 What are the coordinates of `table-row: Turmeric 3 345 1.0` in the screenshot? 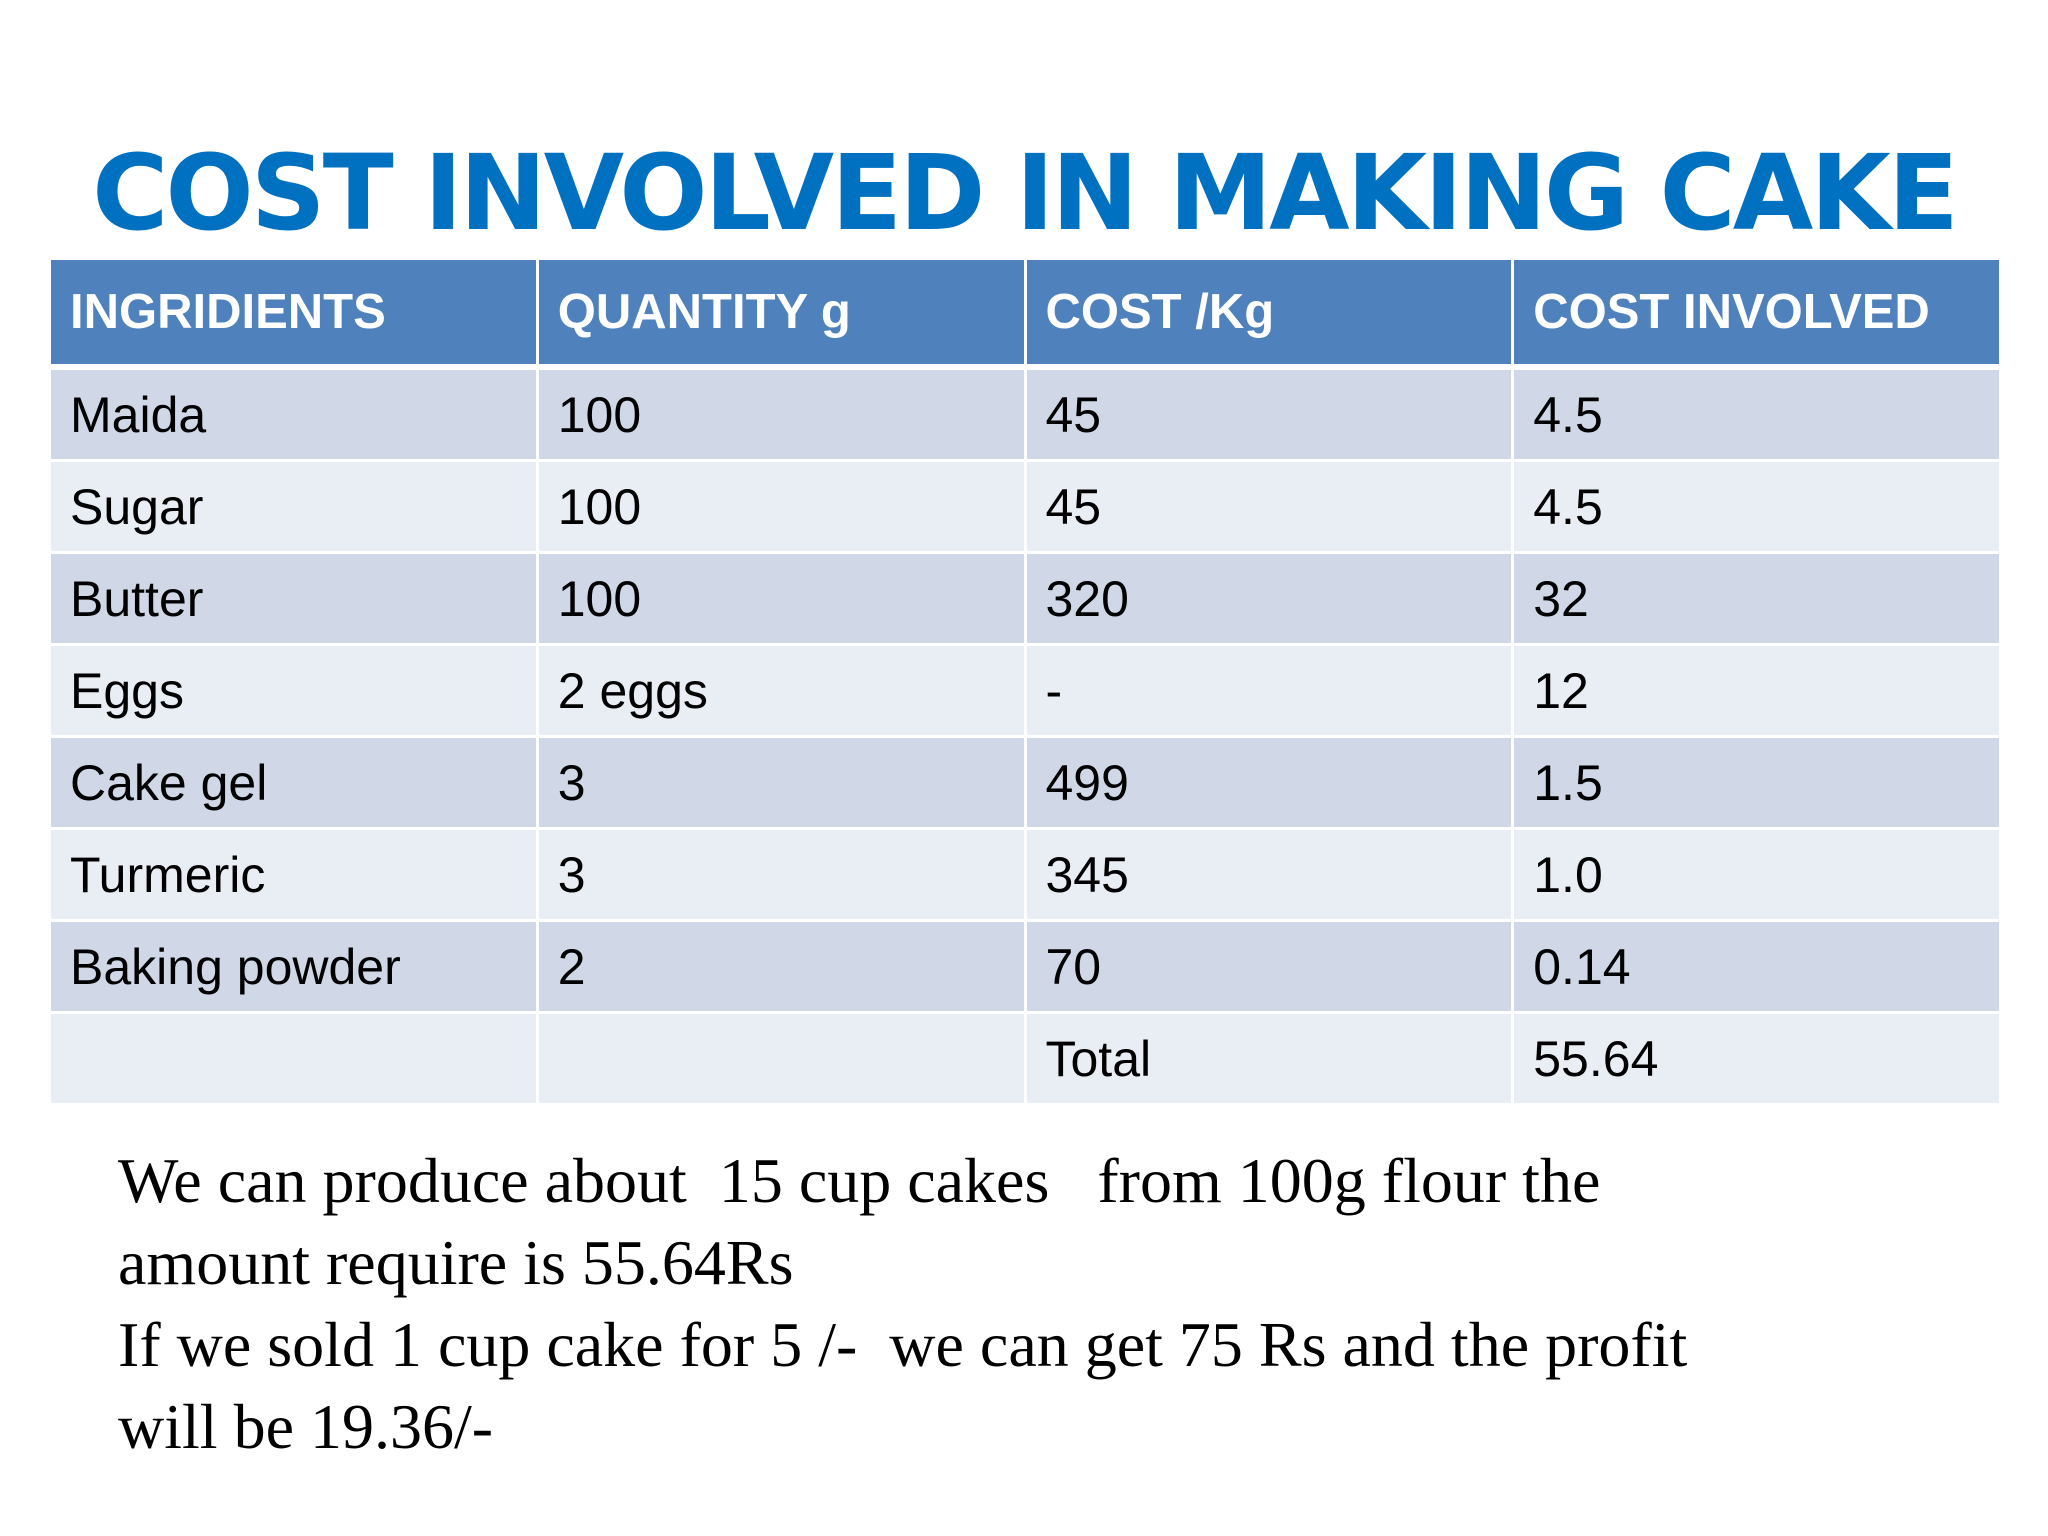 It's located at (1025, 874).